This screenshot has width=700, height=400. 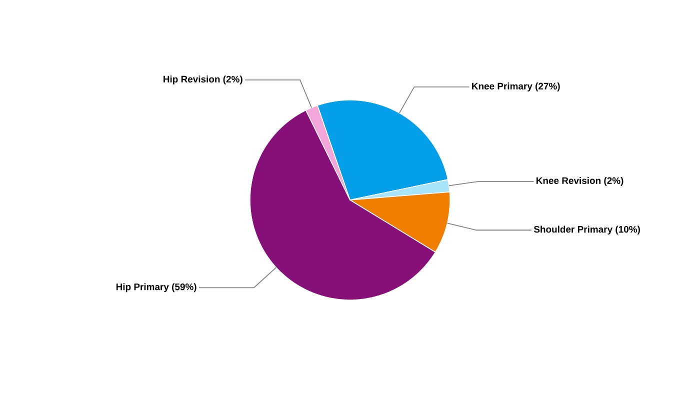 I want to click on slice-label: Hip Primary (59%), so click(x=156, y=287).